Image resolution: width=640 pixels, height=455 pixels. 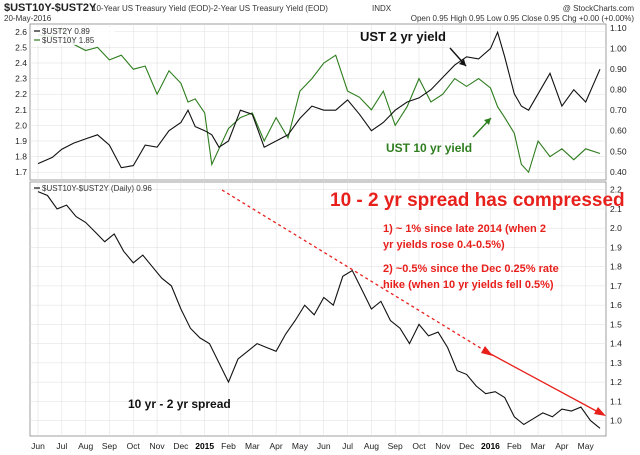 I want to click on top-right-tick-label: 0.60, so click(x=618, y=131).